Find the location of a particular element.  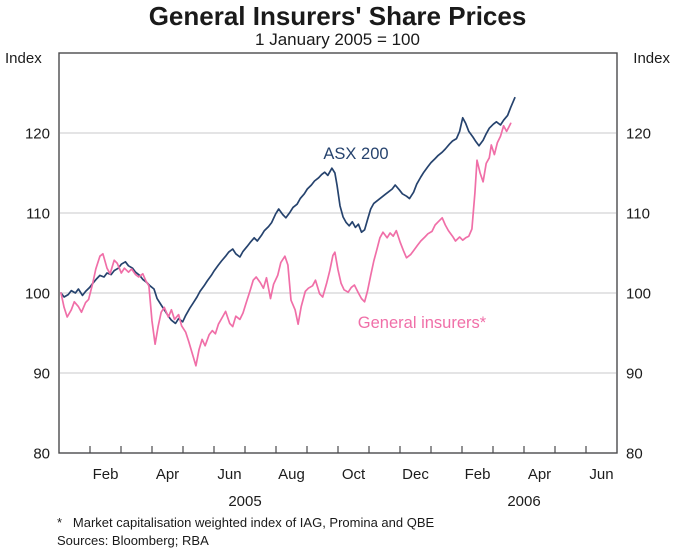

chart-title: General Insurers' Share Prices is located at coordinates (337, 16).